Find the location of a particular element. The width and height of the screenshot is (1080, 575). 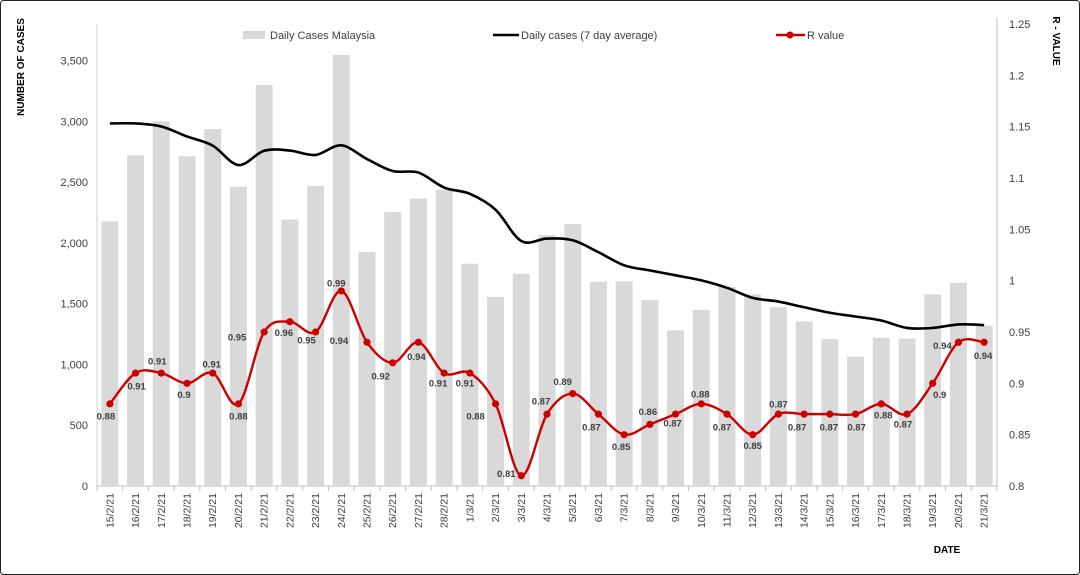

x-tick-label: 16/2/21 is located at coordinates (136, 510).